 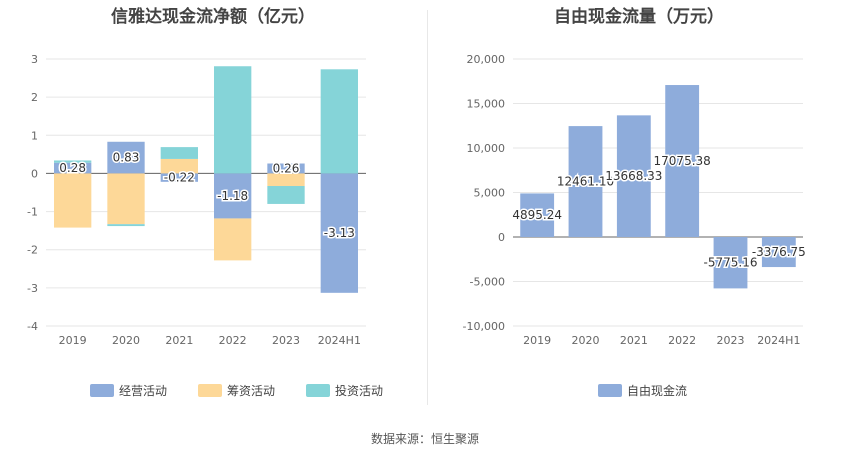 I want to click on right-data-label: 12461.10, so click(x=585, y=182).